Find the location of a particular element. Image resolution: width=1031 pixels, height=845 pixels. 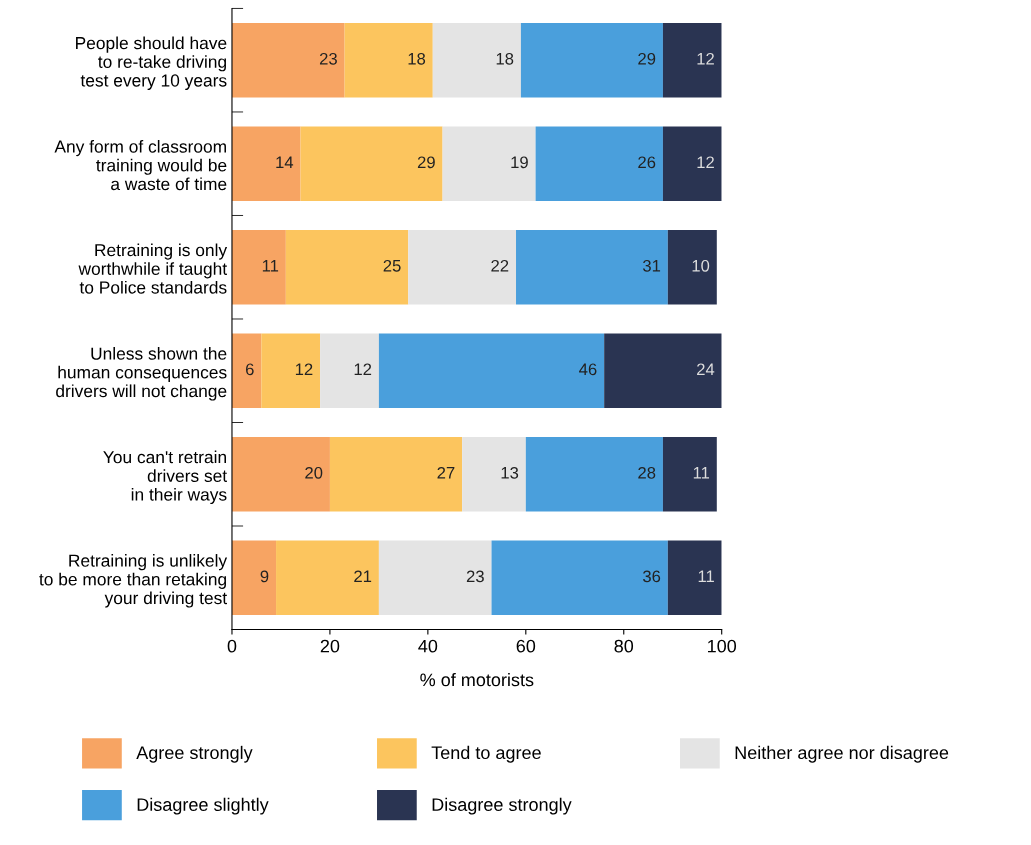

data-label: 9 is located at coordinates (264, 576).